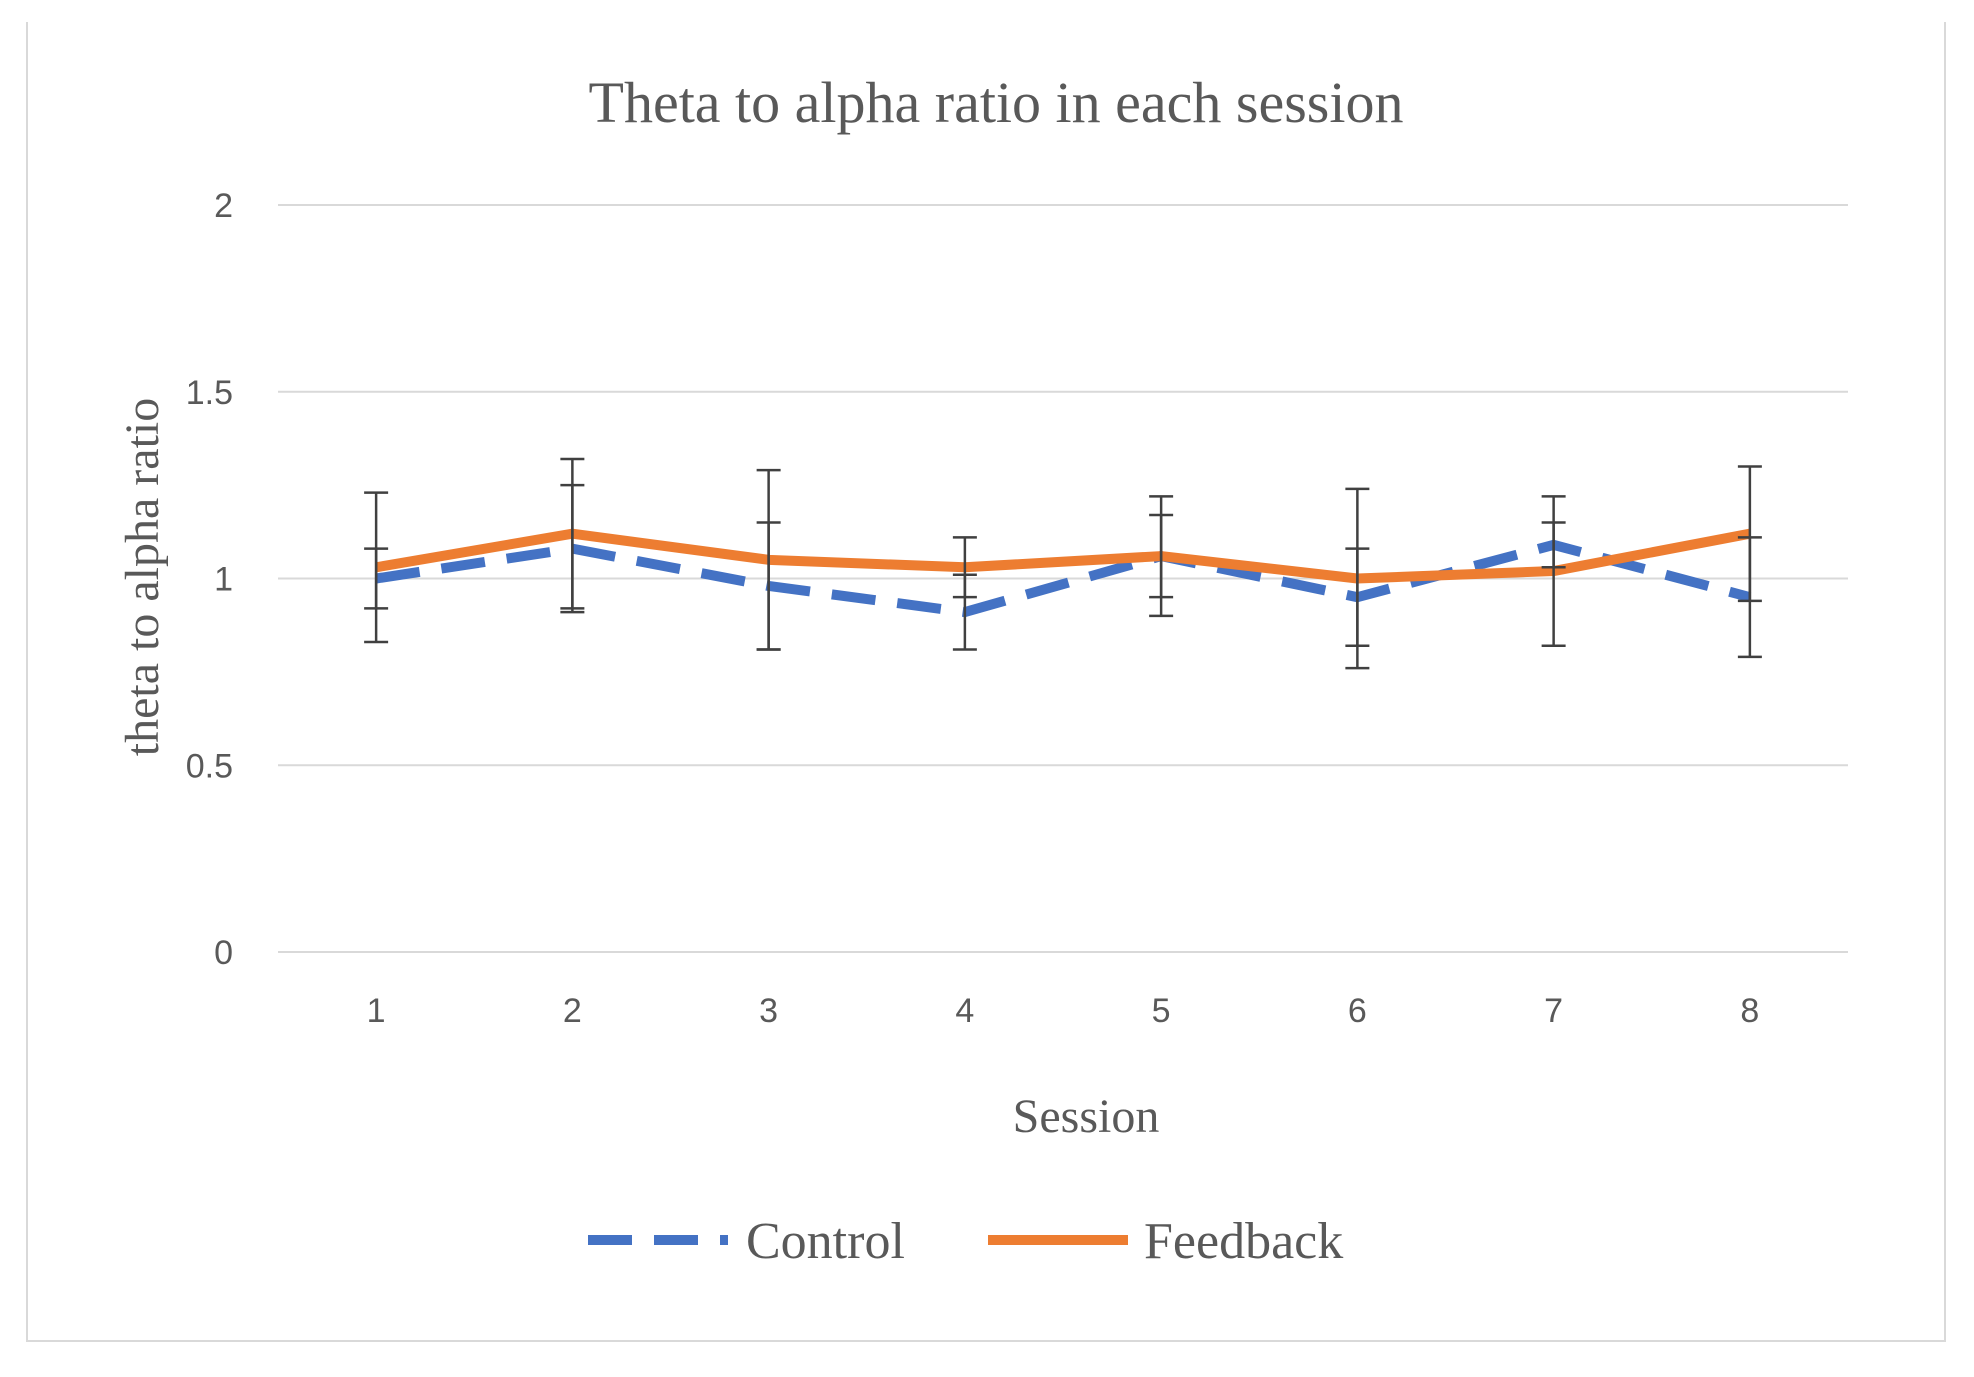  I want to click on x-tick-label: 3, so click(768, 1011).